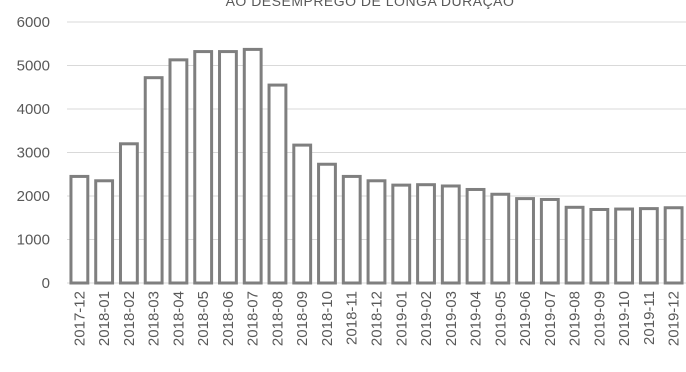  I want to click on x-tick-label: 2018-10, so click(327, 318).